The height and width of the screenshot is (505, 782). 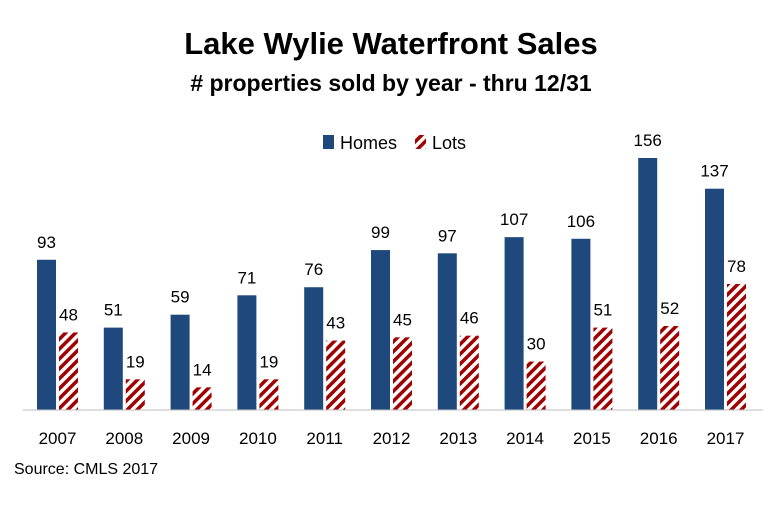 I want to click on legend-label-homes: Homes, so click(x=368, y=143).